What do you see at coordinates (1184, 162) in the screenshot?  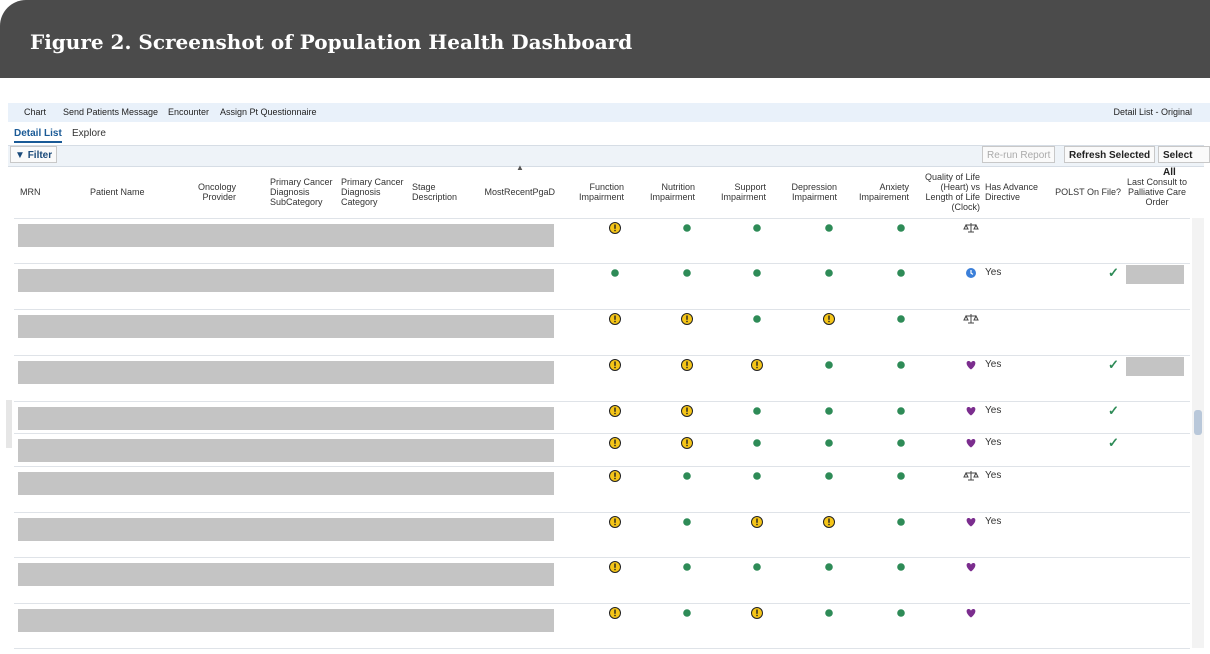 I see `select-all-button: Select All` at bounding box center [1184, 162].